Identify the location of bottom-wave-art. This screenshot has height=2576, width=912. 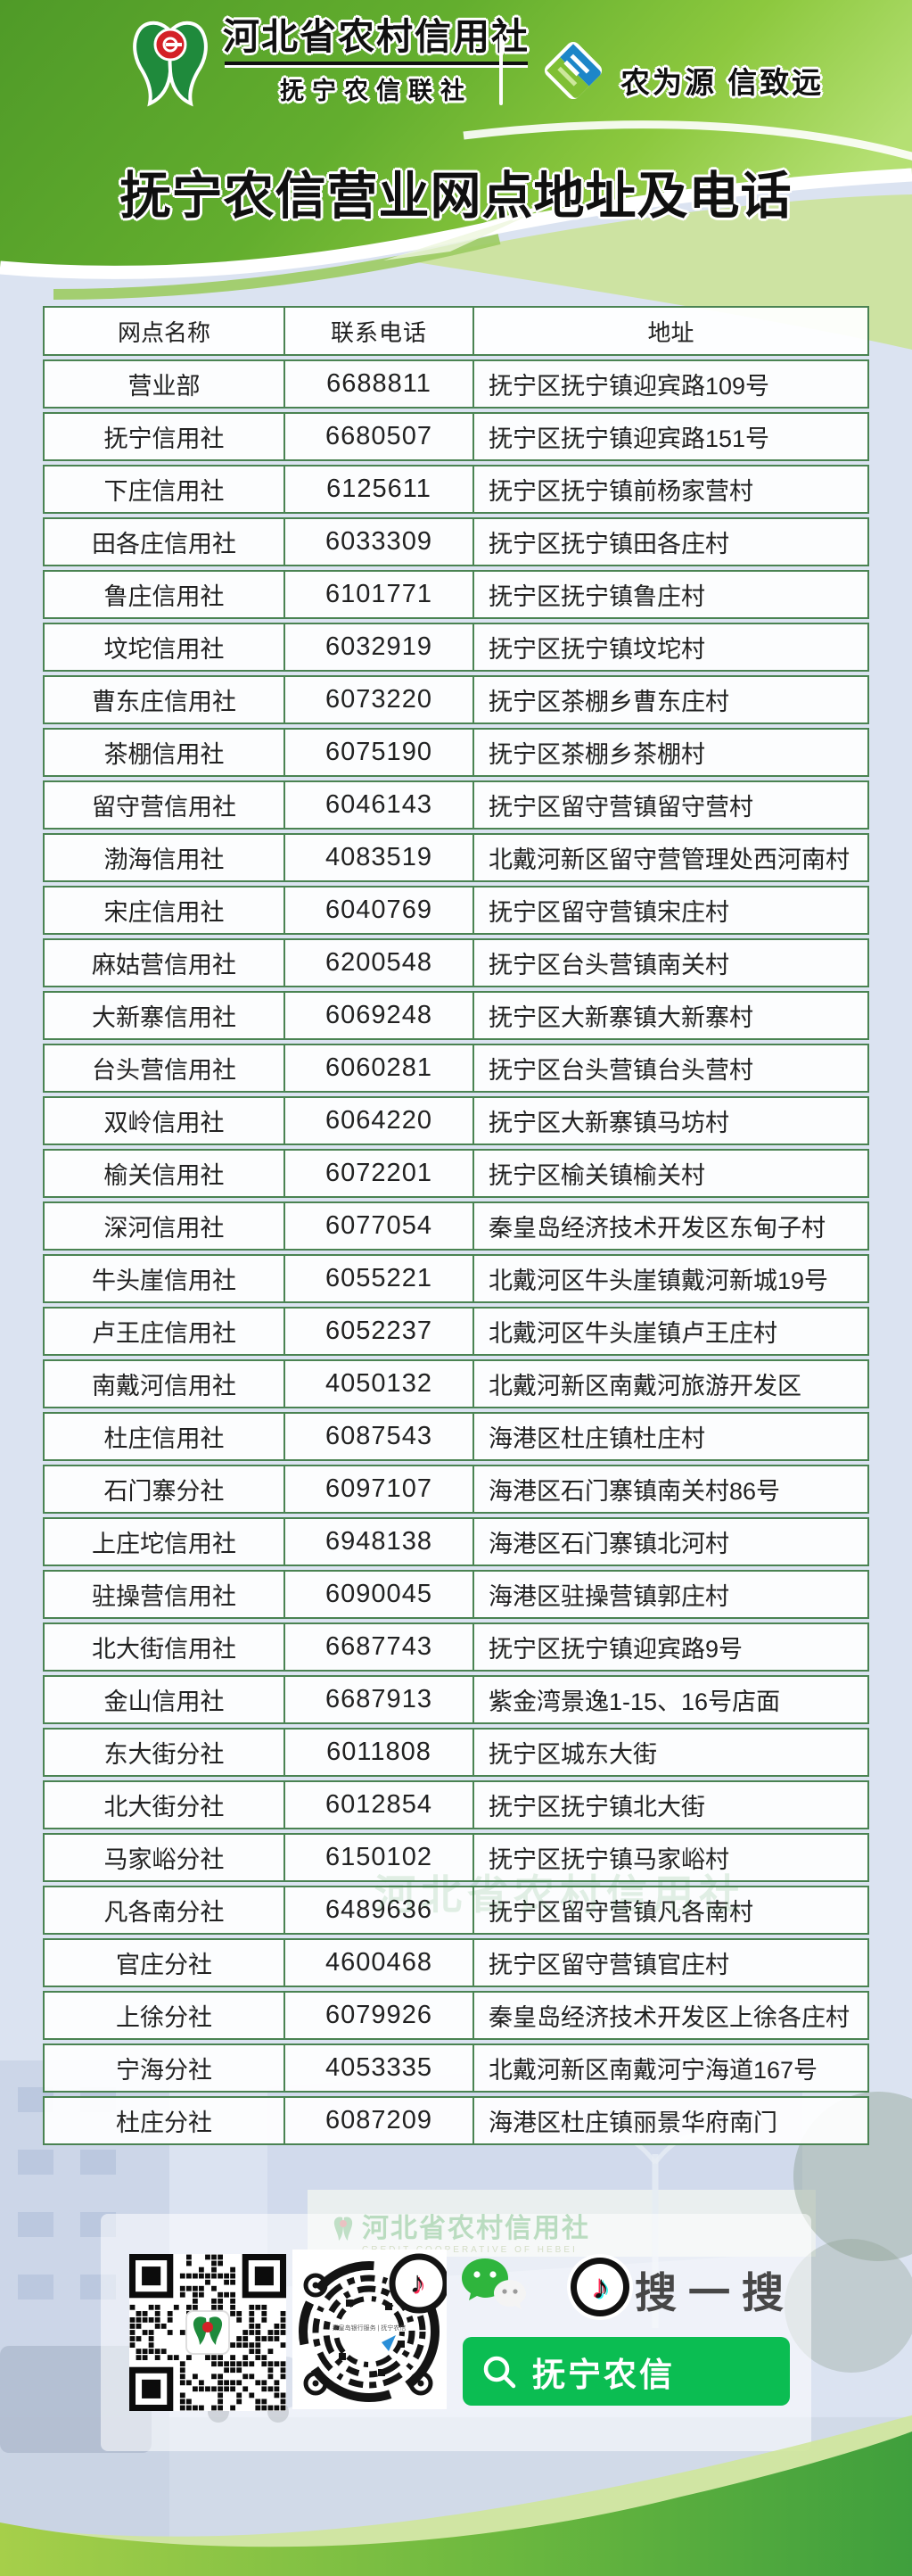
(456, 2495).